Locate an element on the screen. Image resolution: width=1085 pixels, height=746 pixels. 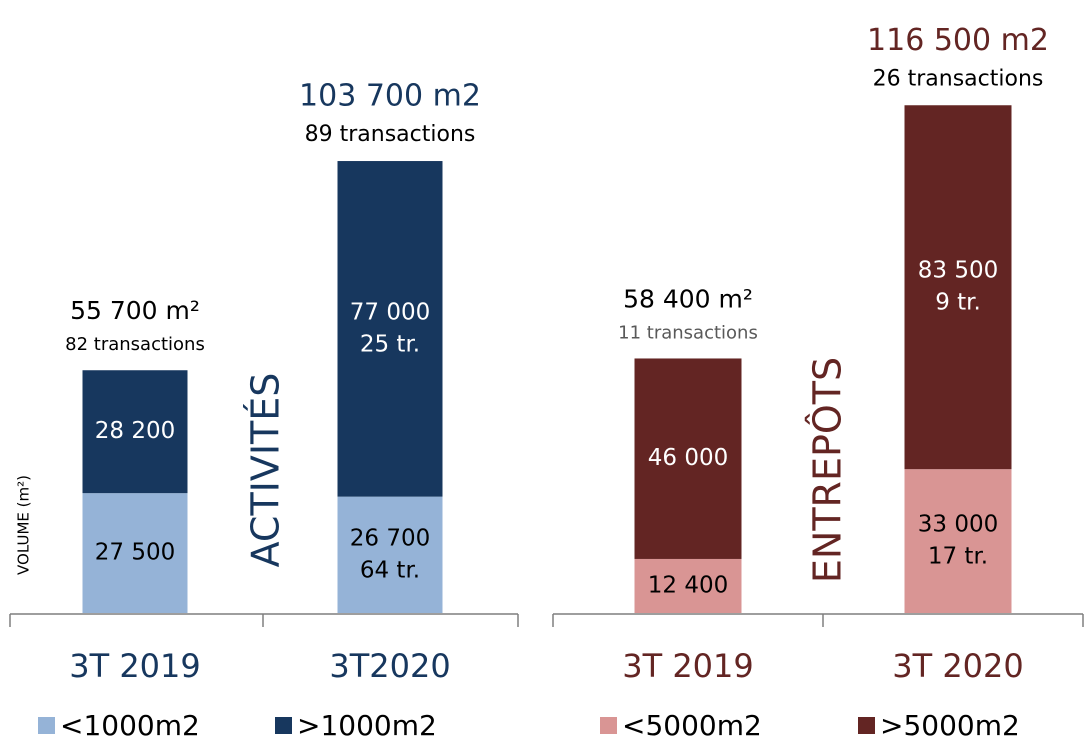
total-label: 55 700 m² is located at coordinates (135, 310).